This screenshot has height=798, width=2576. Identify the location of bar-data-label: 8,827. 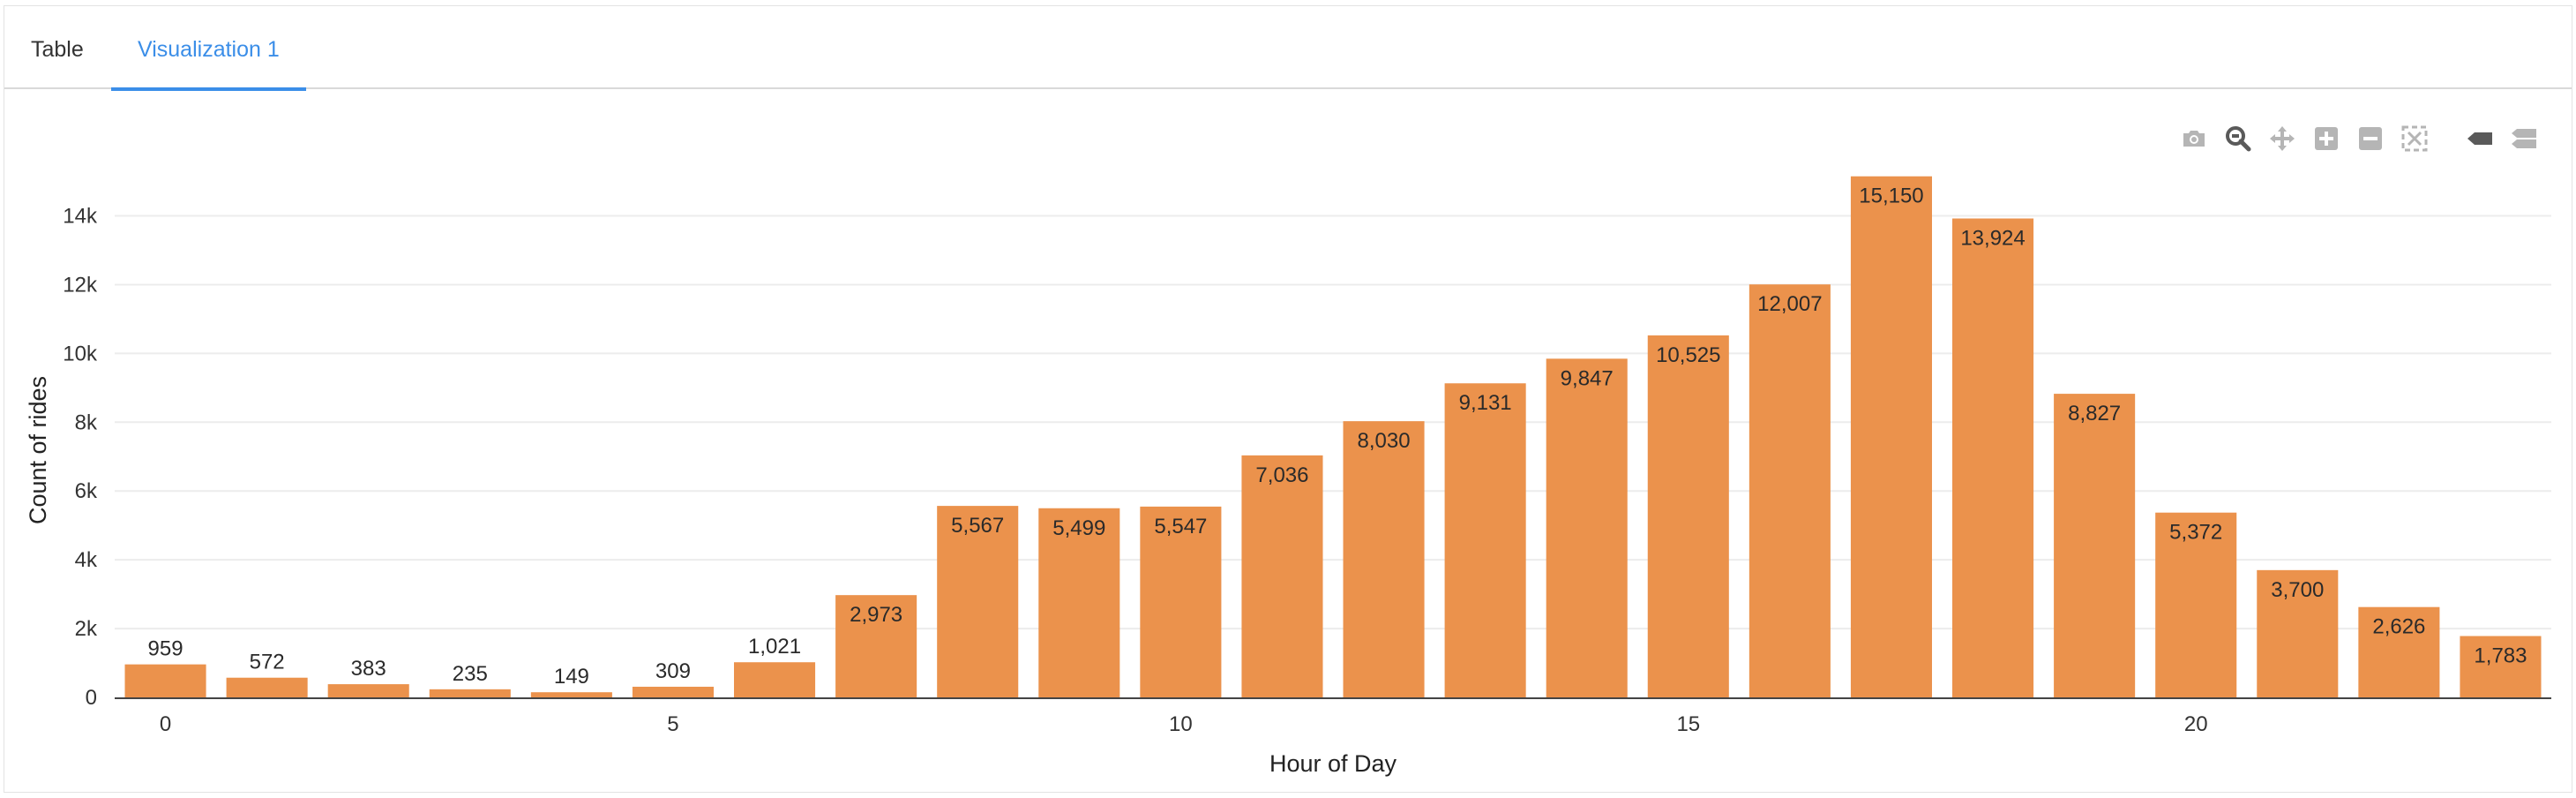
(2095, 413).